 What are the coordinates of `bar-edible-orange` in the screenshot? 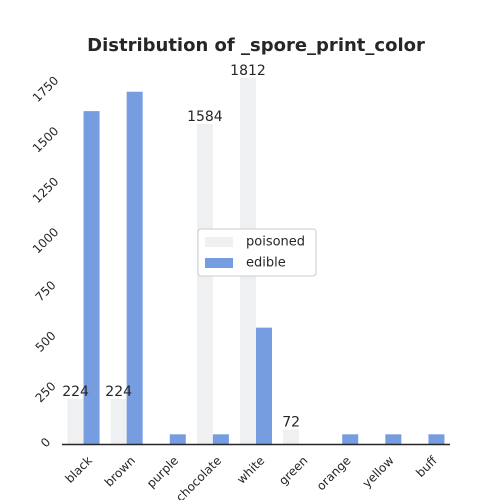 It's located at (350, 439).